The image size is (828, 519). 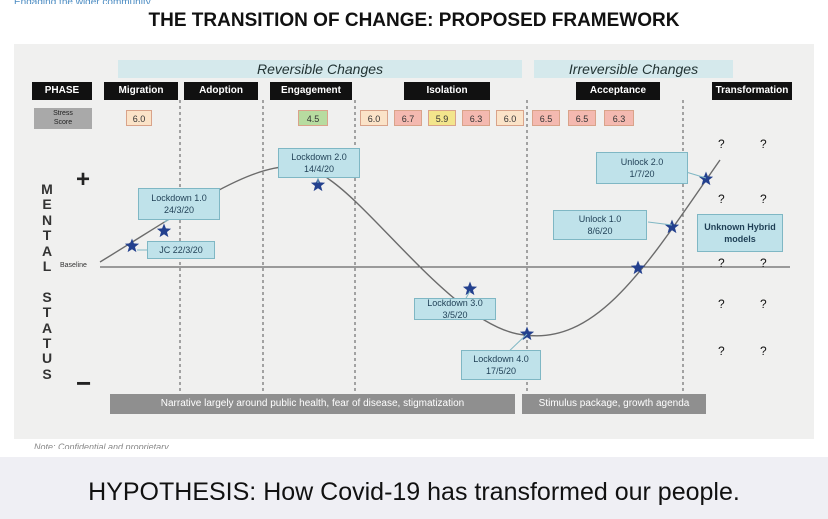 I want to click on callout-unlock1: Unlock 1.0 8/6/20, so click(x=600, y=225).